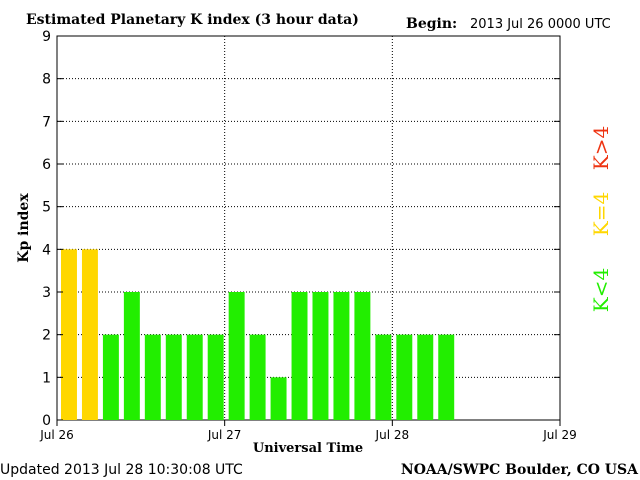  Describe the element at coordinates (308, 431) in the screenshot. I see `x-ticks: Jul 26 Jul 27 Jul 28 Jul 29` at that location.